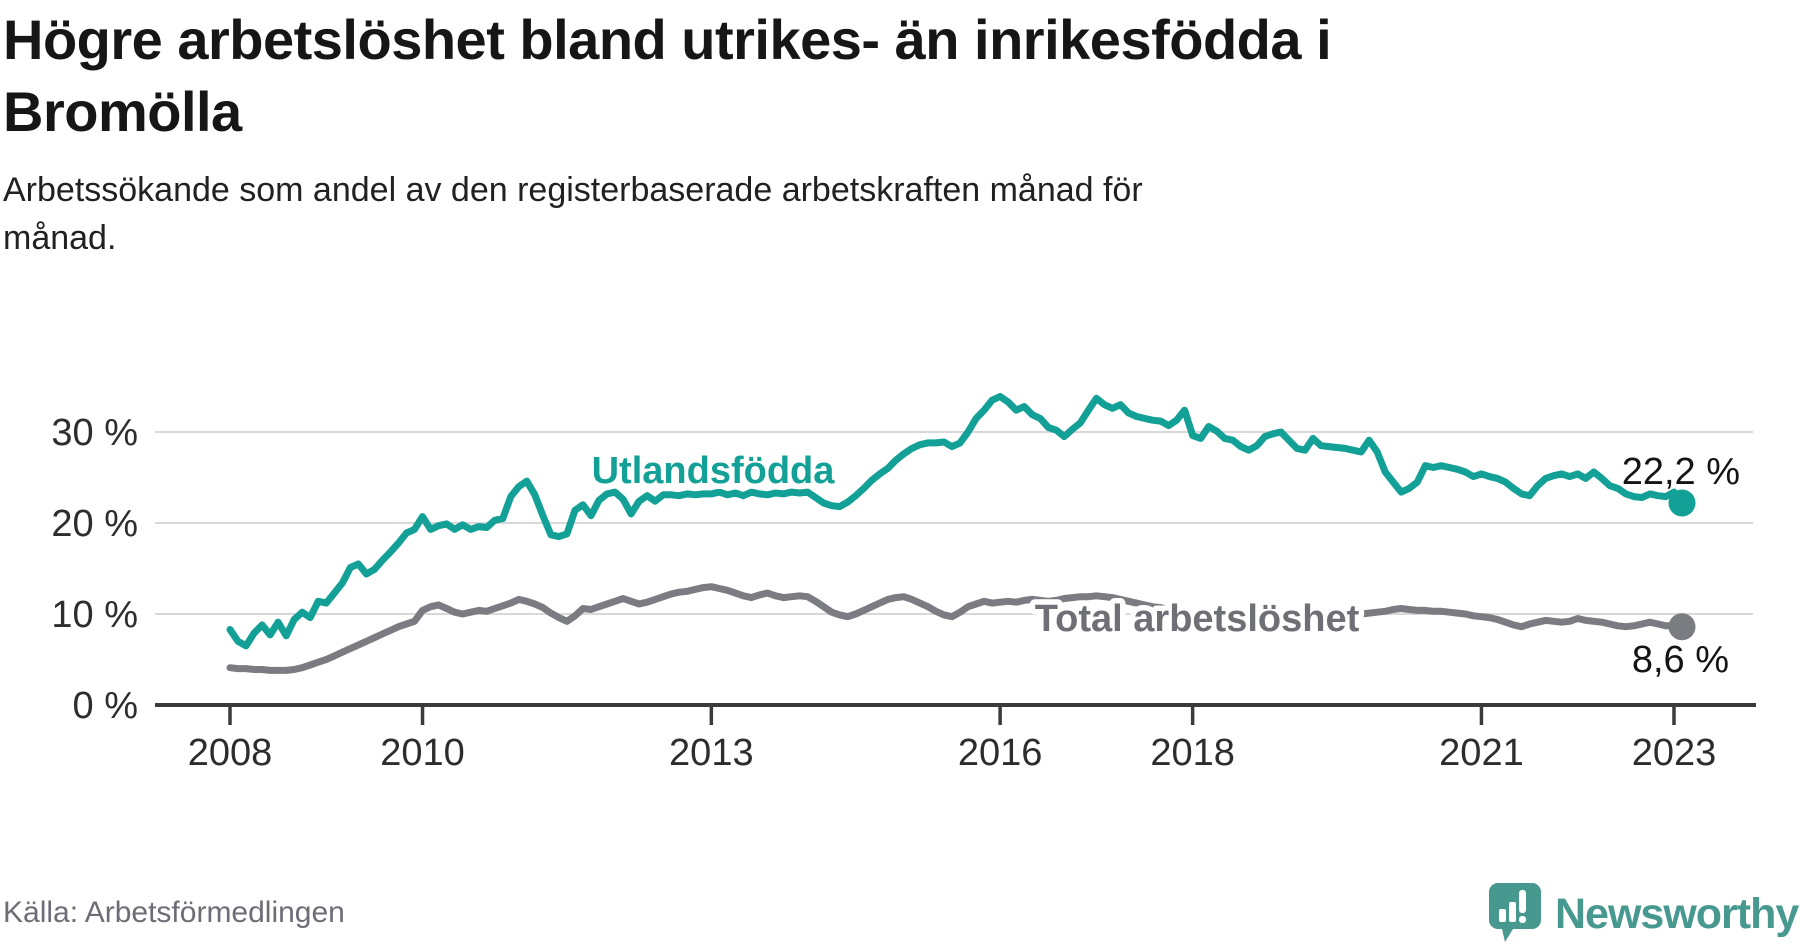 Image resolution: width=1800 pixels, height=948 pixels. I want to click on logo-exclamation-bar, so click(1522, 901).